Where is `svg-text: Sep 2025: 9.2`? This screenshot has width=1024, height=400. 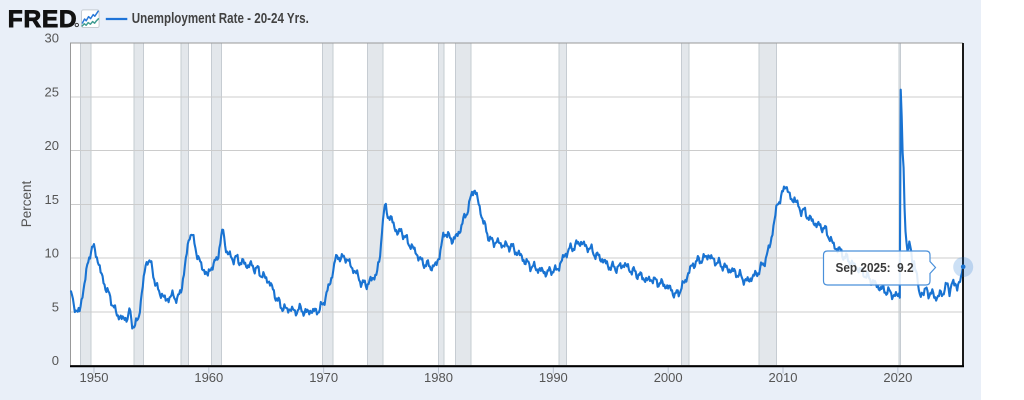
svg-text: Sep 2025: 9.2 is located at coordinates (875, 267).